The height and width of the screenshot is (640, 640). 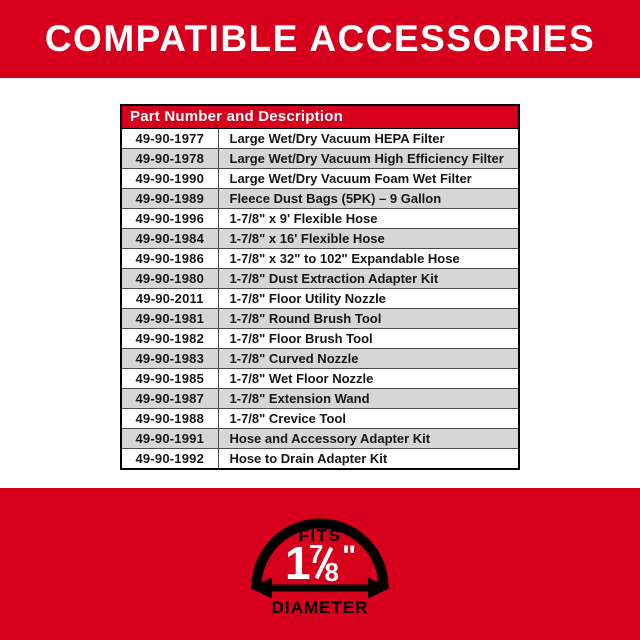 What do you see at coordinates (368, 198) in the screenshot?
I see `description-cell: Fleece Dust Bags (5PK) – 9 Gallon` at bounding box center [368, 198].